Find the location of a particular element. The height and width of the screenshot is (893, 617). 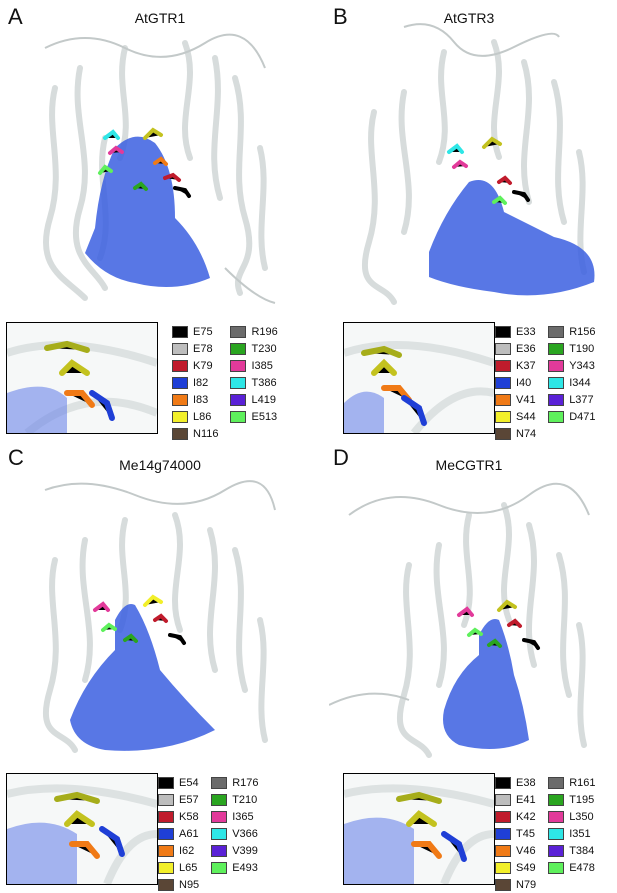

legend-label: E493 is located at coordinates (245, 868).